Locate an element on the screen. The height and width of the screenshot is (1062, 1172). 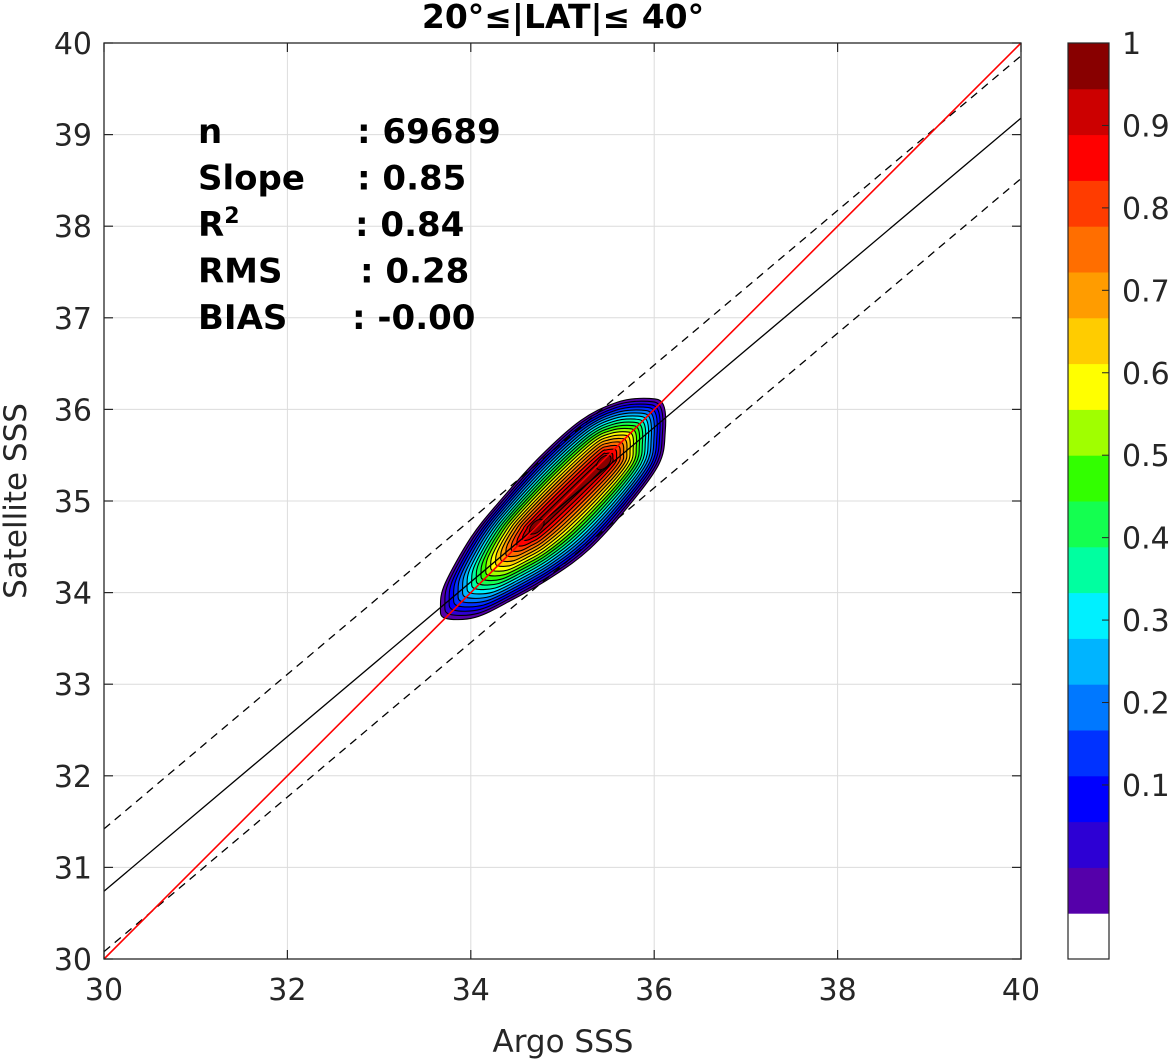
x-tick-label: 38 is located at coordinates (838, 990).